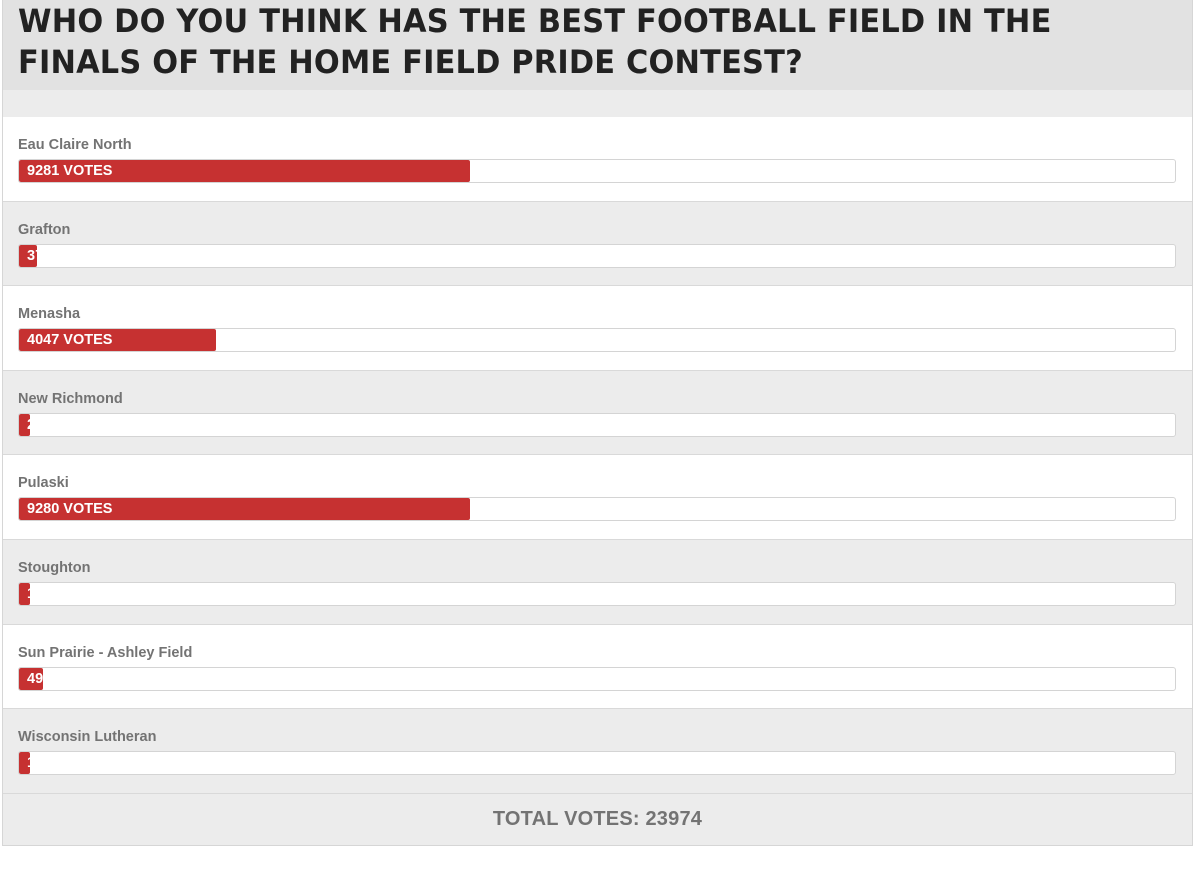 This screenshot has width=1200, height=874. Describe the element at coordinates (70, 509) in the screenshot. I see `vote-count-label: 9280 VOTES` at that location.